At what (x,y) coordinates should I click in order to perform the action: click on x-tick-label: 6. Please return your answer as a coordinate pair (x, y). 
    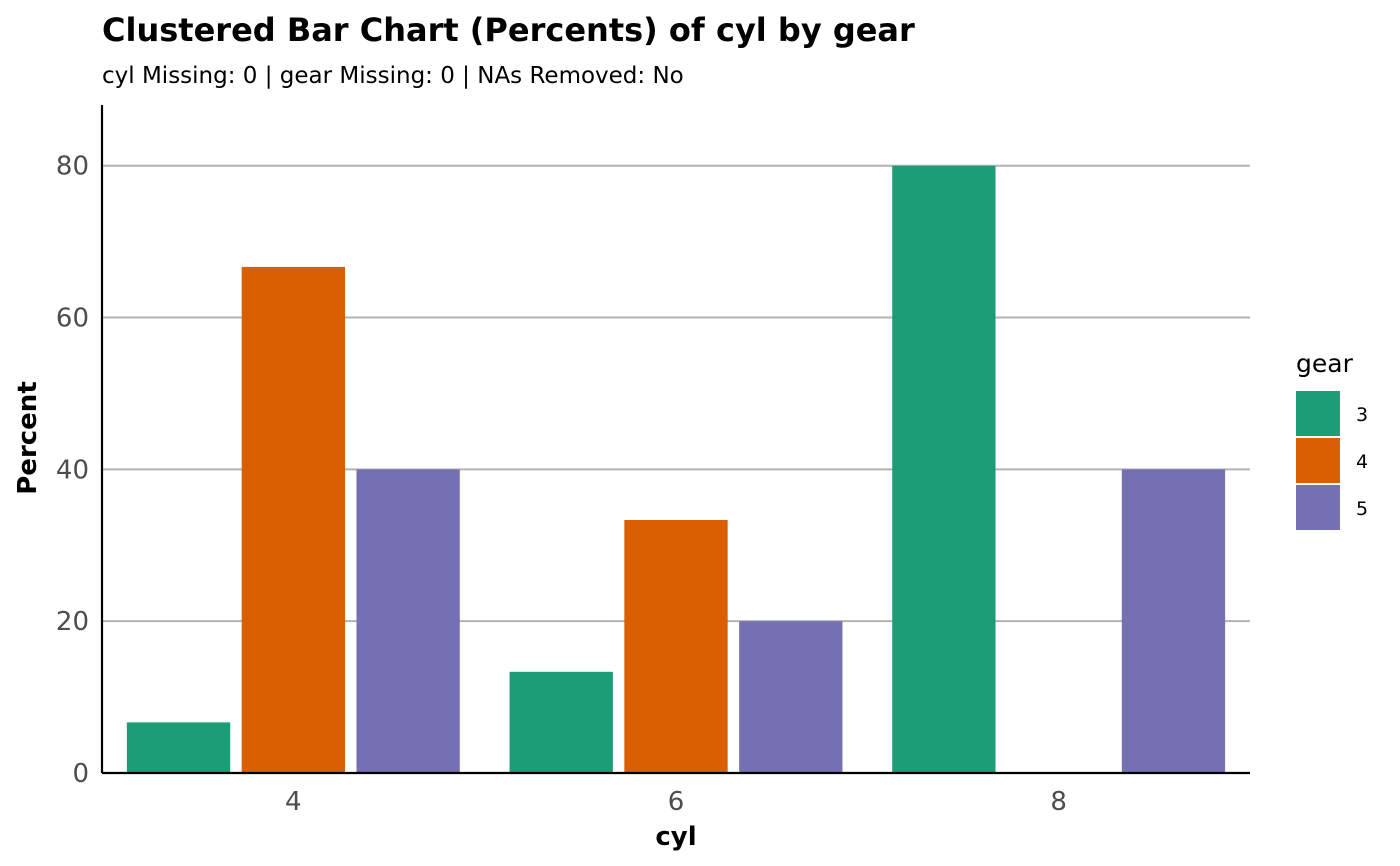
    Looking at the image, I should click on (676, 802).